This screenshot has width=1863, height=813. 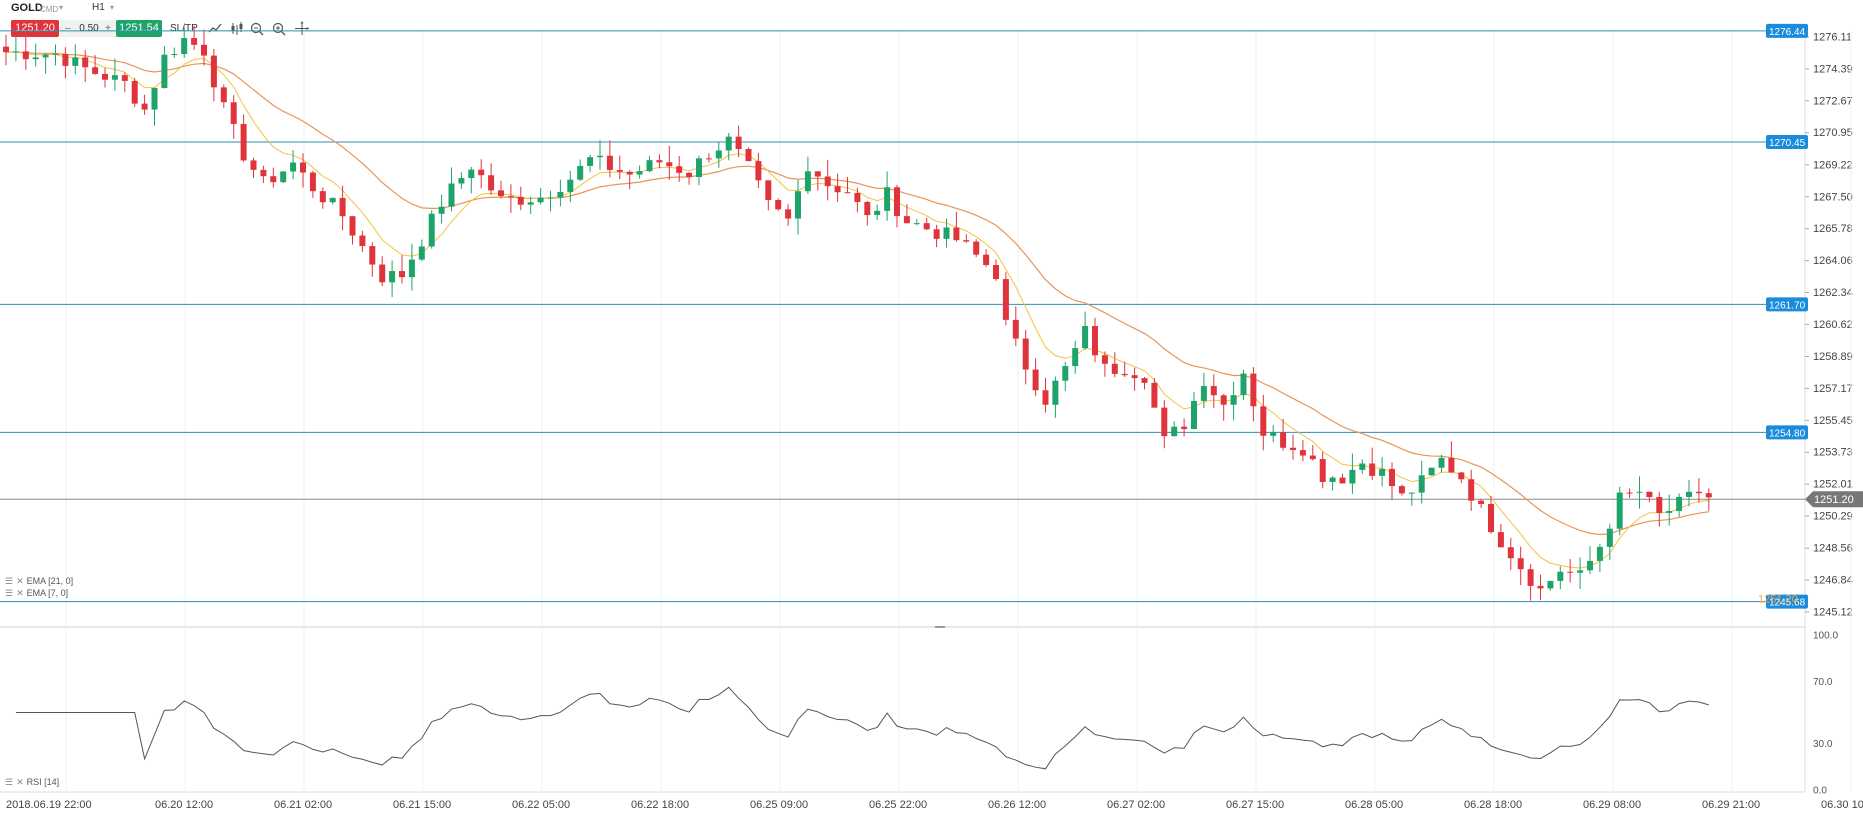 What do you see at coordinates (1833, 165) in the screenshot?
I see `price-tick-label: 1269.22` at bounding box center [1833, 165].